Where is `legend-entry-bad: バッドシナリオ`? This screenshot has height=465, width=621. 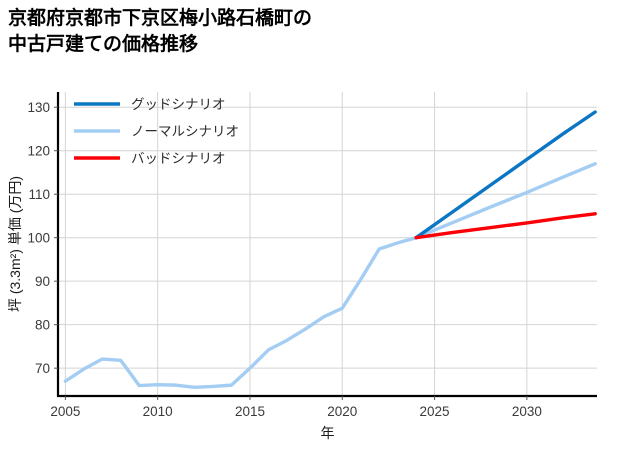 legend-entry-bad: バッドシナリオ is located at coordinates (150, 158).